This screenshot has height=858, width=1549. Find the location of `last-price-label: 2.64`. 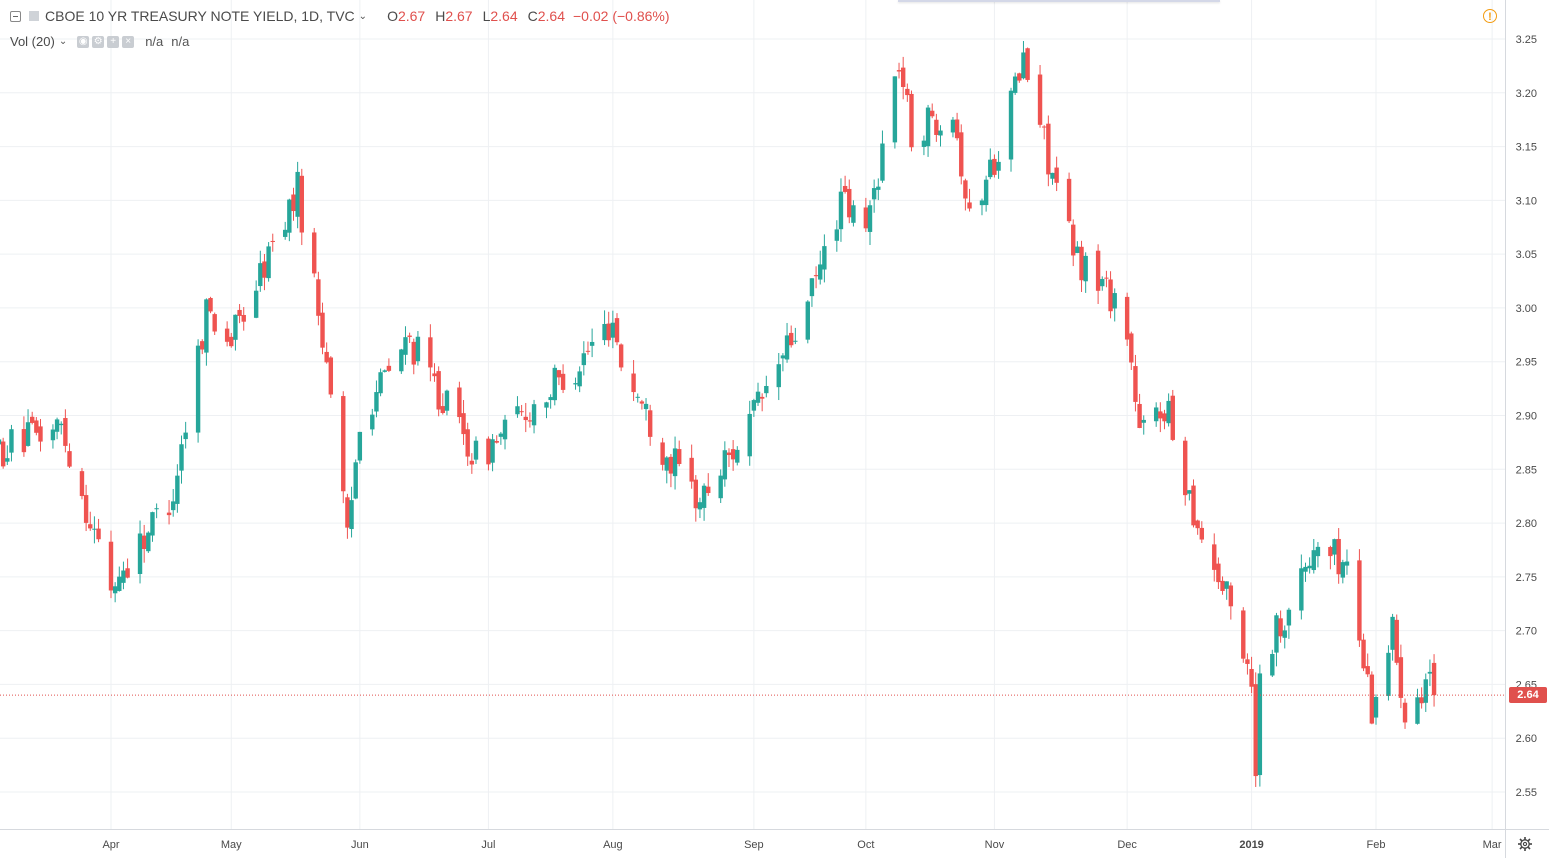

last-price-label: 2.64 is located at coordinates (1528, 695).